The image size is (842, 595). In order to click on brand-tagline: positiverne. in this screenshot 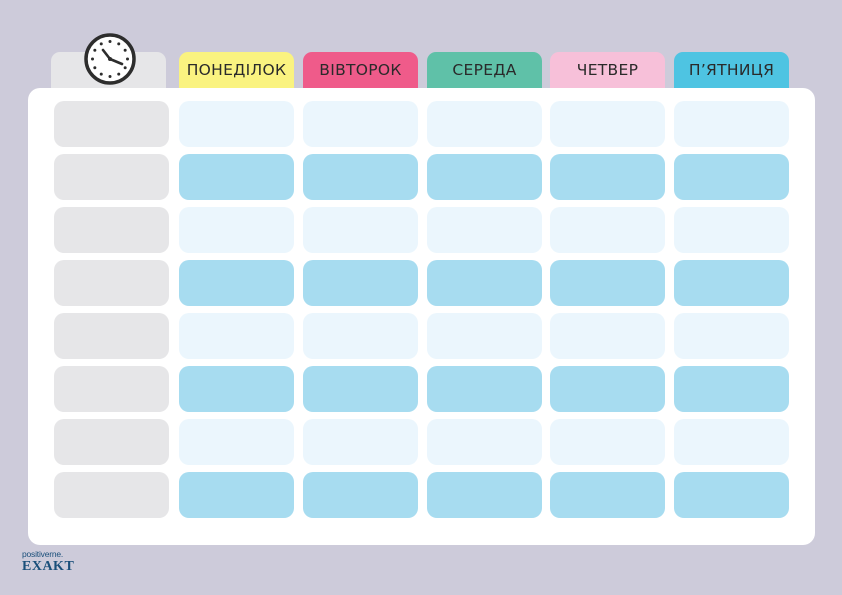, I will do `click(43, 554)`.